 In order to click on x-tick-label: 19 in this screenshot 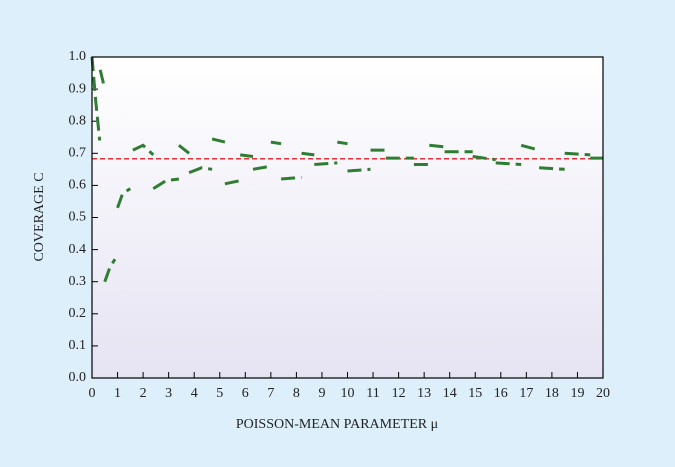, I will do `click(577, 393)`.